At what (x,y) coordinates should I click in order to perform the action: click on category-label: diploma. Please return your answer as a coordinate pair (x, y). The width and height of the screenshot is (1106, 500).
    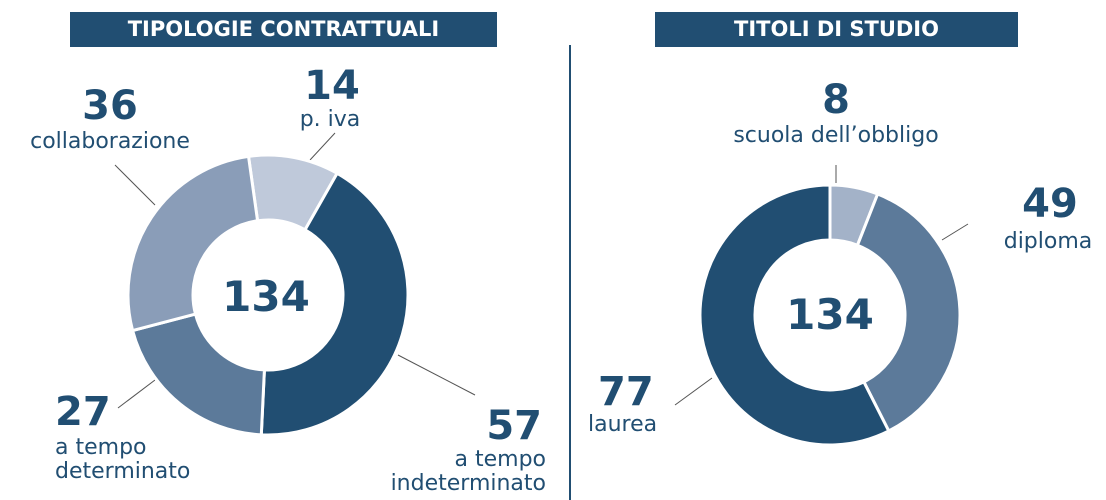
    Looking at the image, I should click on (1048, 241).